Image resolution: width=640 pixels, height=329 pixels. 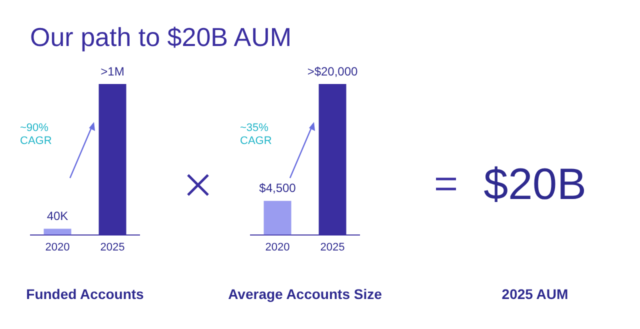 I want to click on chart-title: Our path to $20B AUM, so click(x=161, y=37).